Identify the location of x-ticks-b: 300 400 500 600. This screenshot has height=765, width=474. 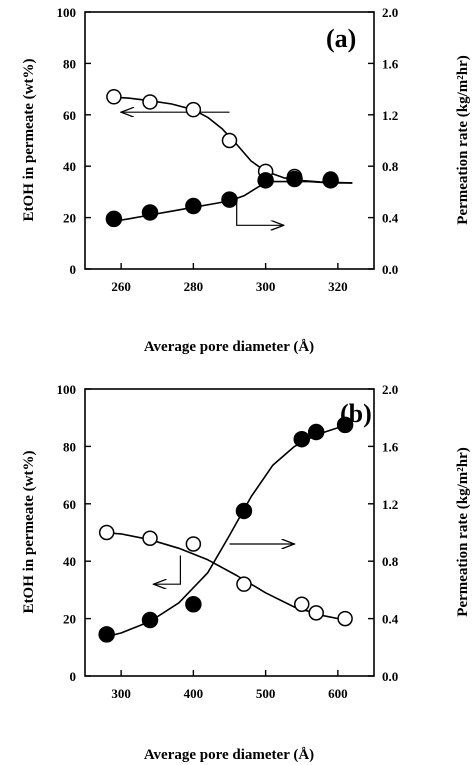
(229, 685).